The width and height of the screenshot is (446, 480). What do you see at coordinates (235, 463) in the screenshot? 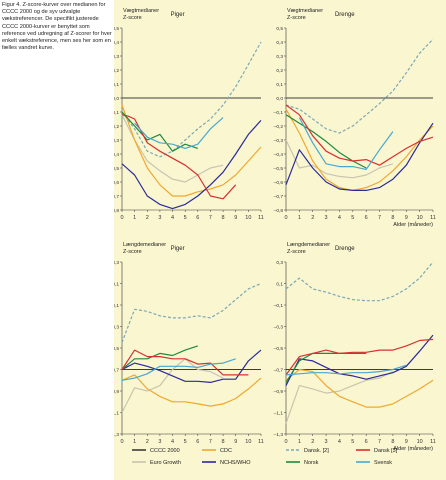
I see `legend-label-nchs-who: NCHS/WHO` at bounding box center [235, 463].